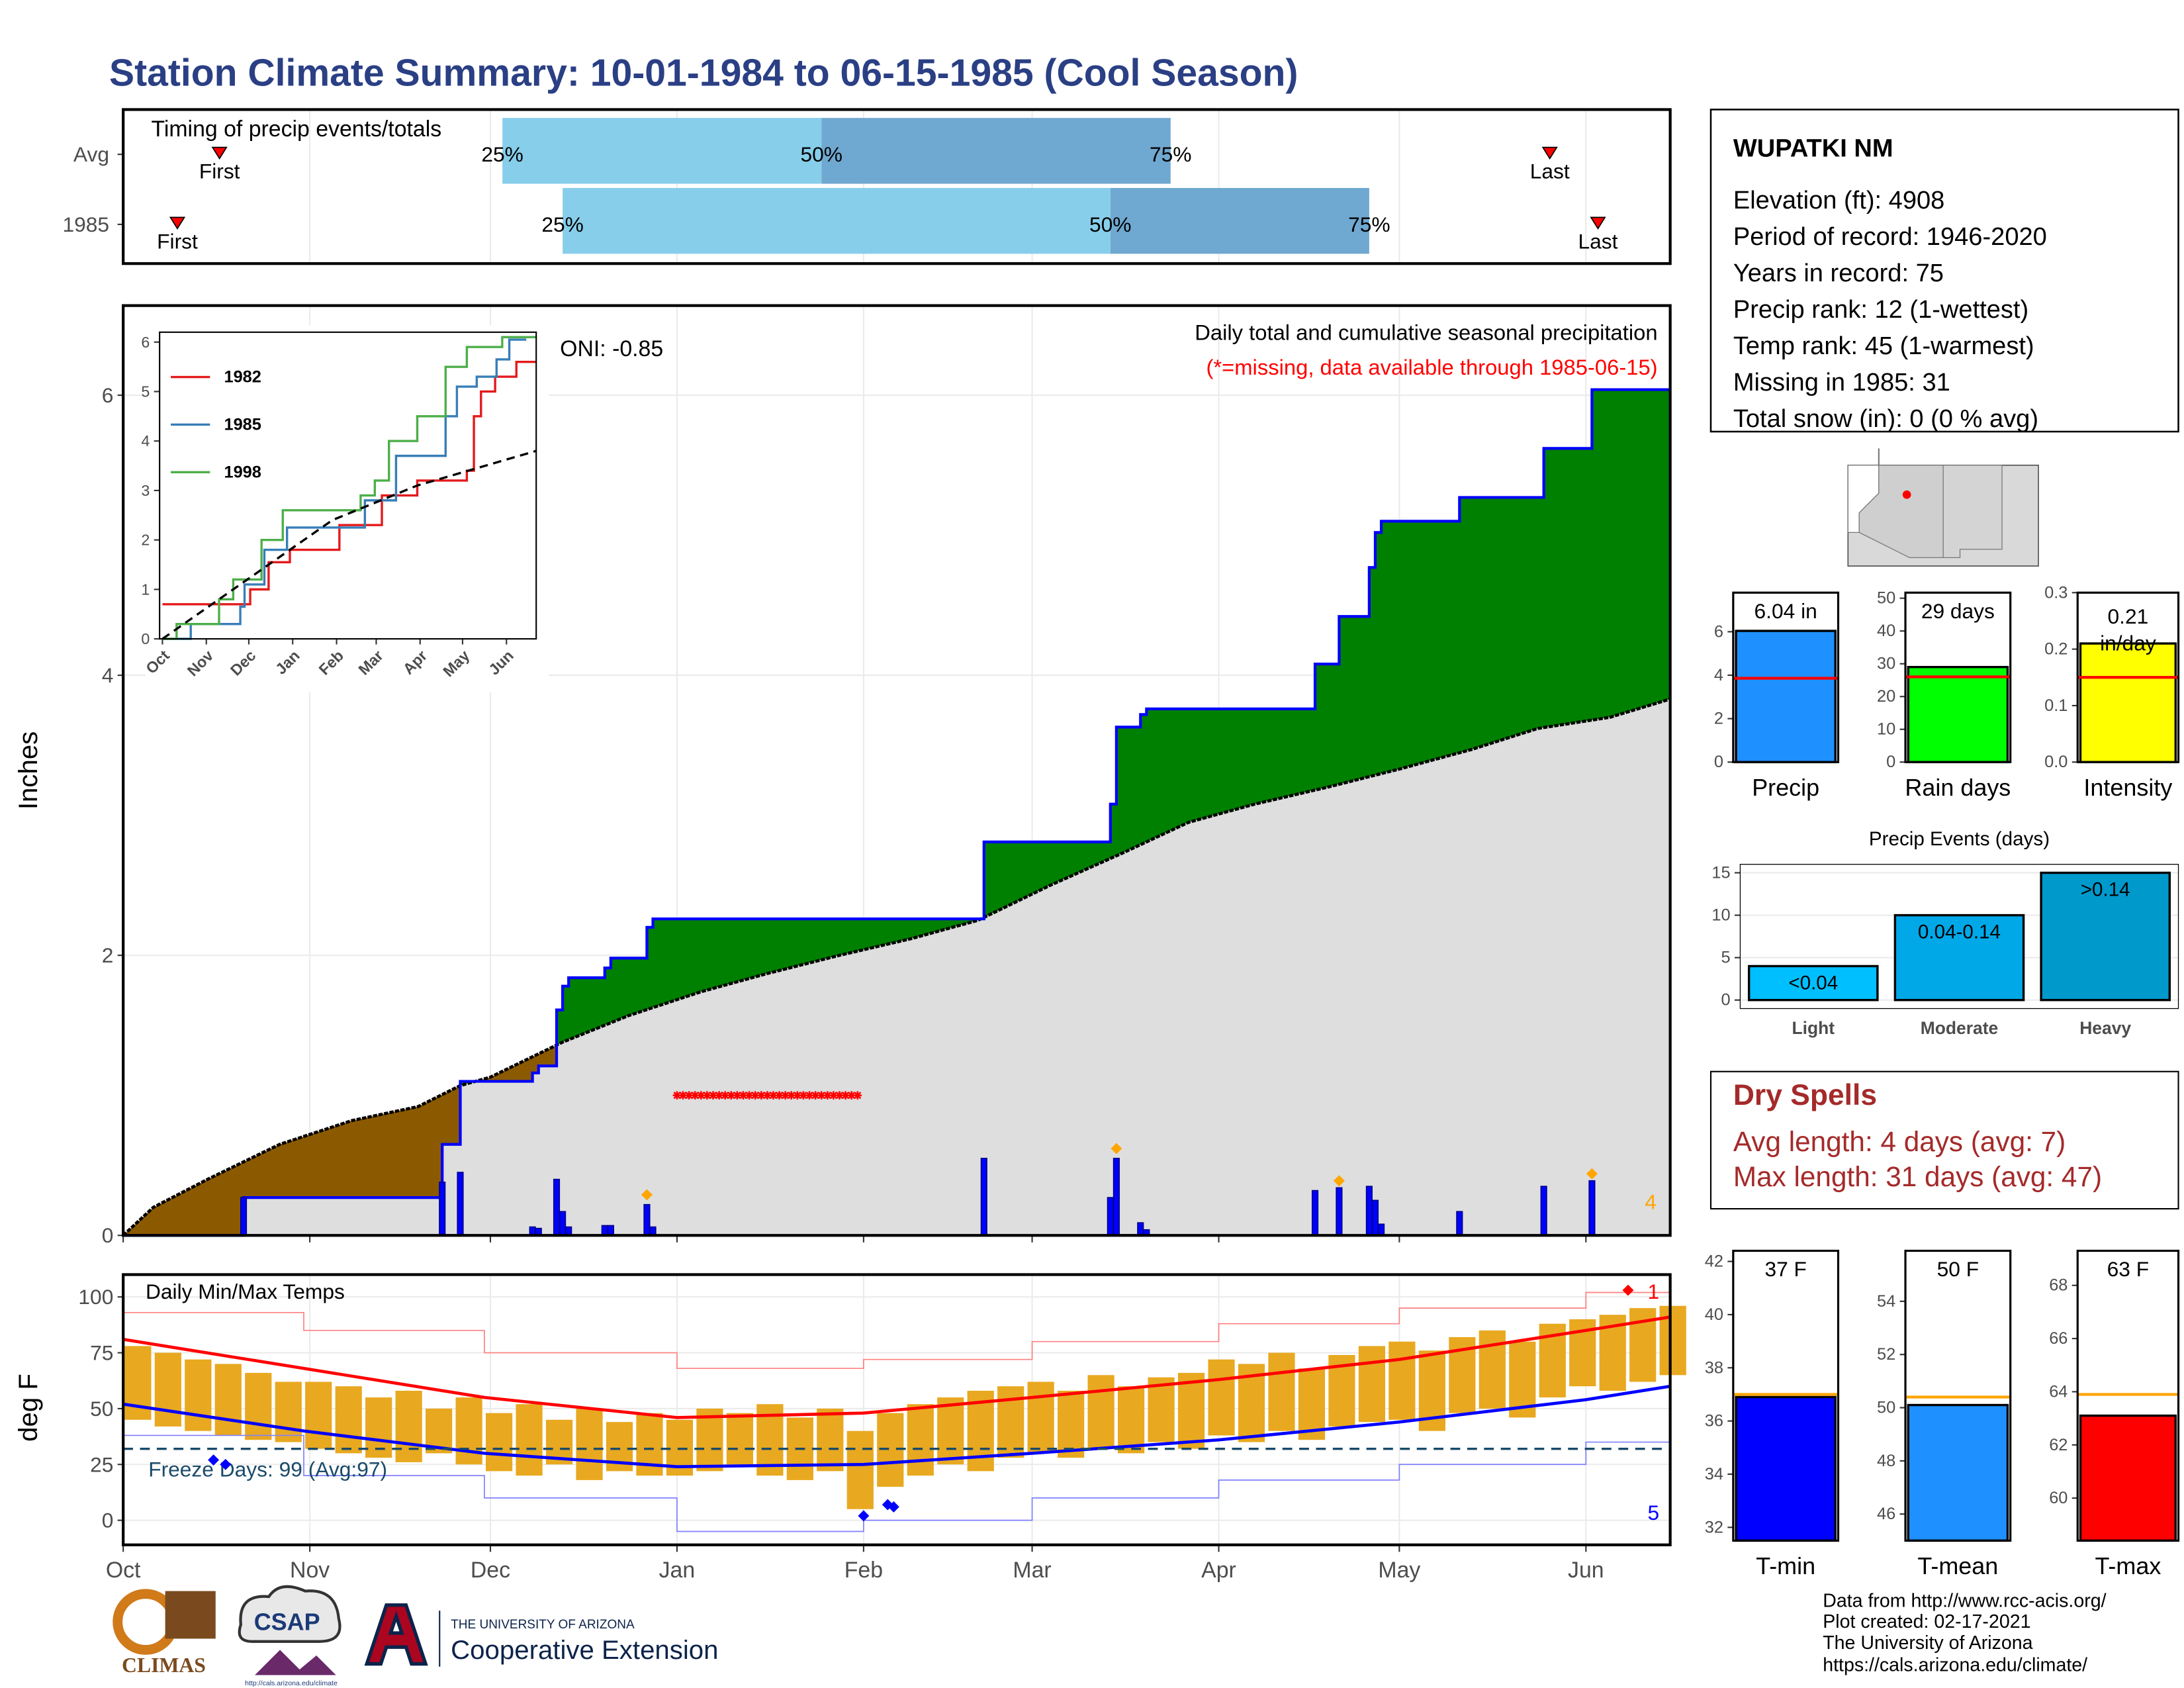 The width and height of the screenshot is (2184, 1688). What do you see at coordinates (1955, 1665) in the screenshot?
I see `credit-line: https://cals.arizona.edu/climate/` at bounding box center [1955, 1665].